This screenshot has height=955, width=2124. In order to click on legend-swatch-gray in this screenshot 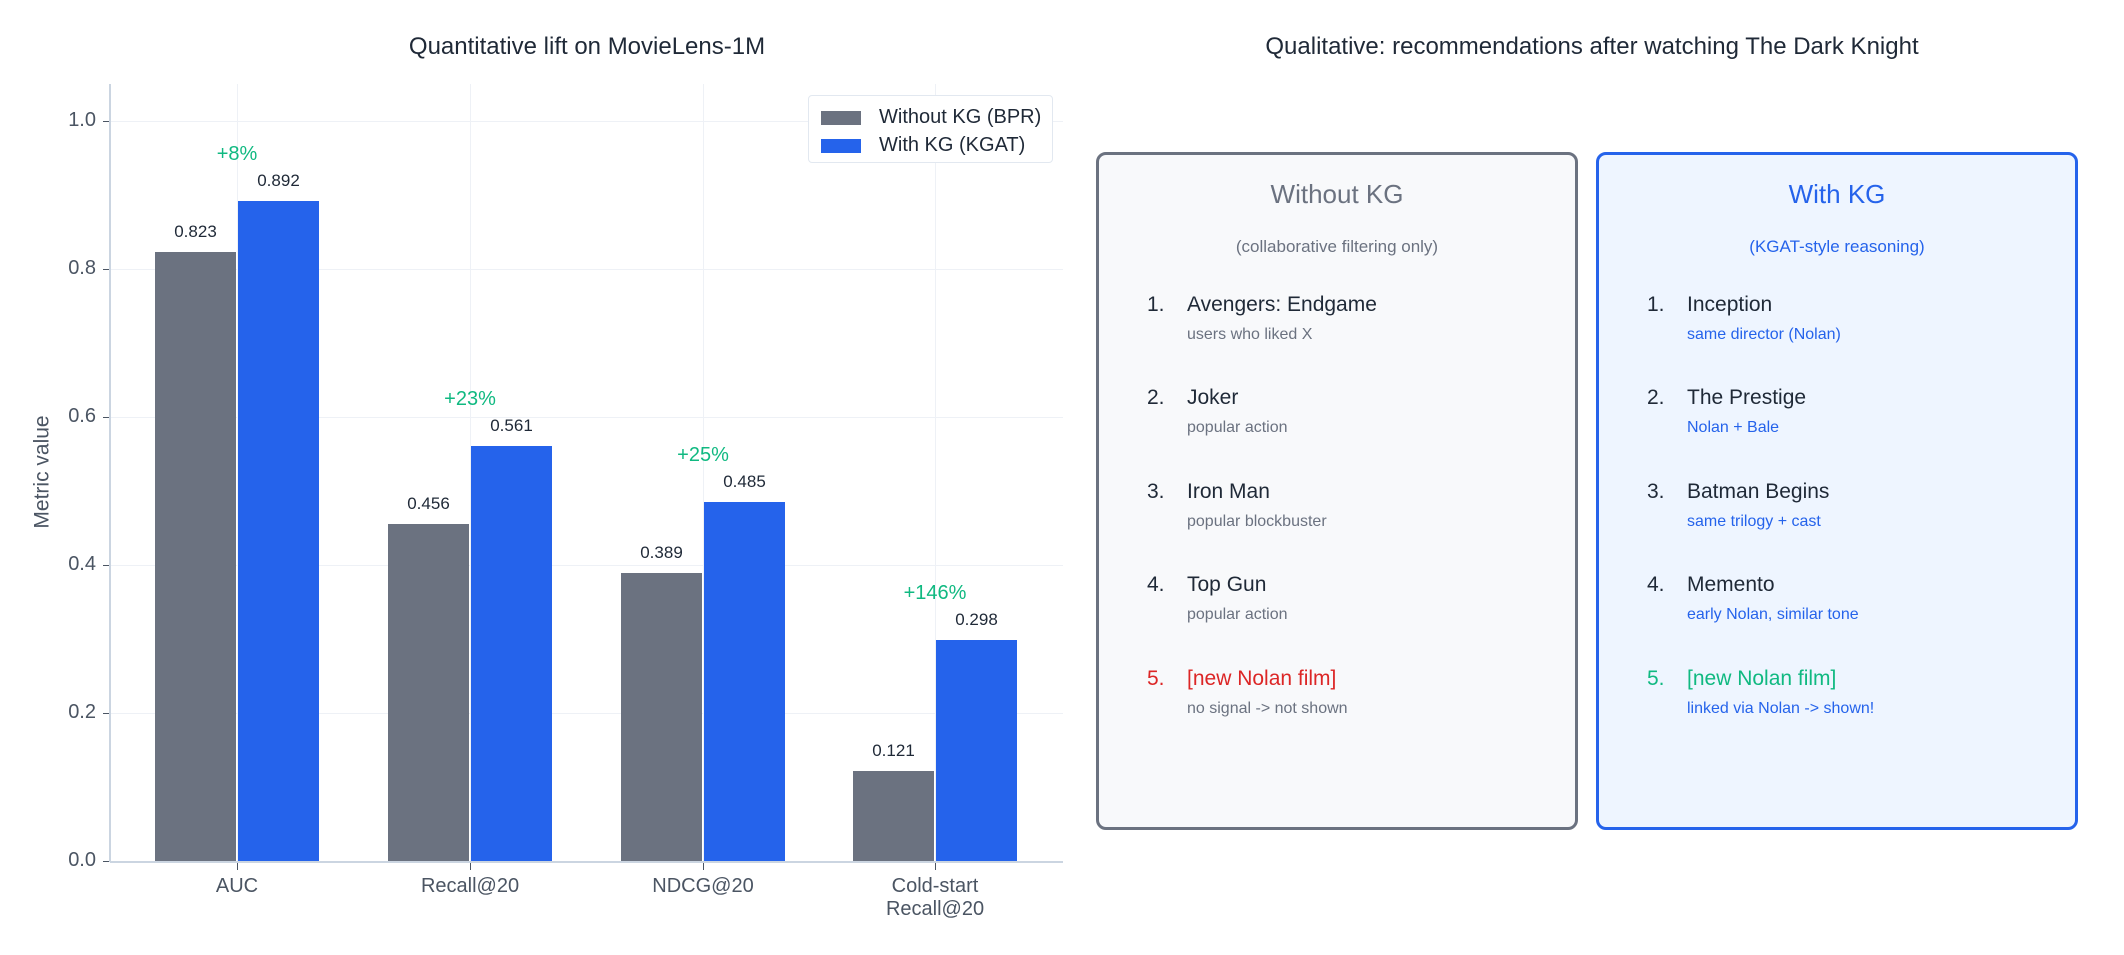, I will do `click(841, 117)`.